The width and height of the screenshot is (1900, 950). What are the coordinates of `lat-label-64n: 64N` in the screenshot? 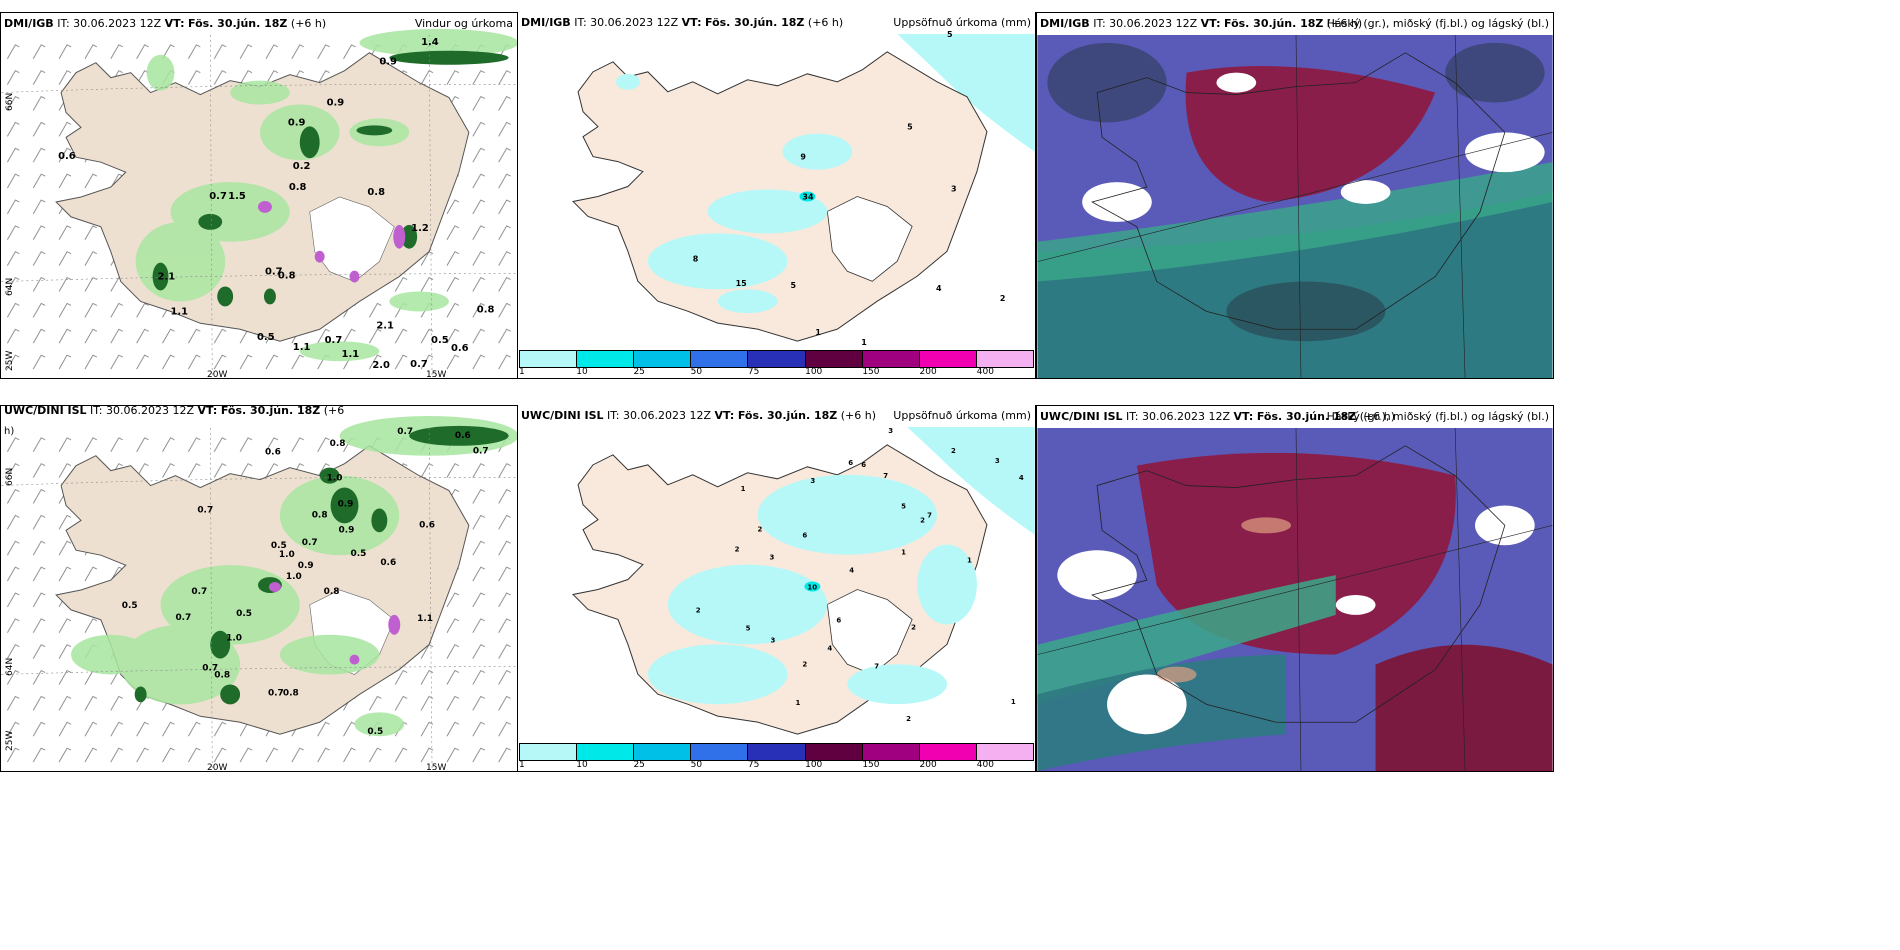 It's located at (10, 286).